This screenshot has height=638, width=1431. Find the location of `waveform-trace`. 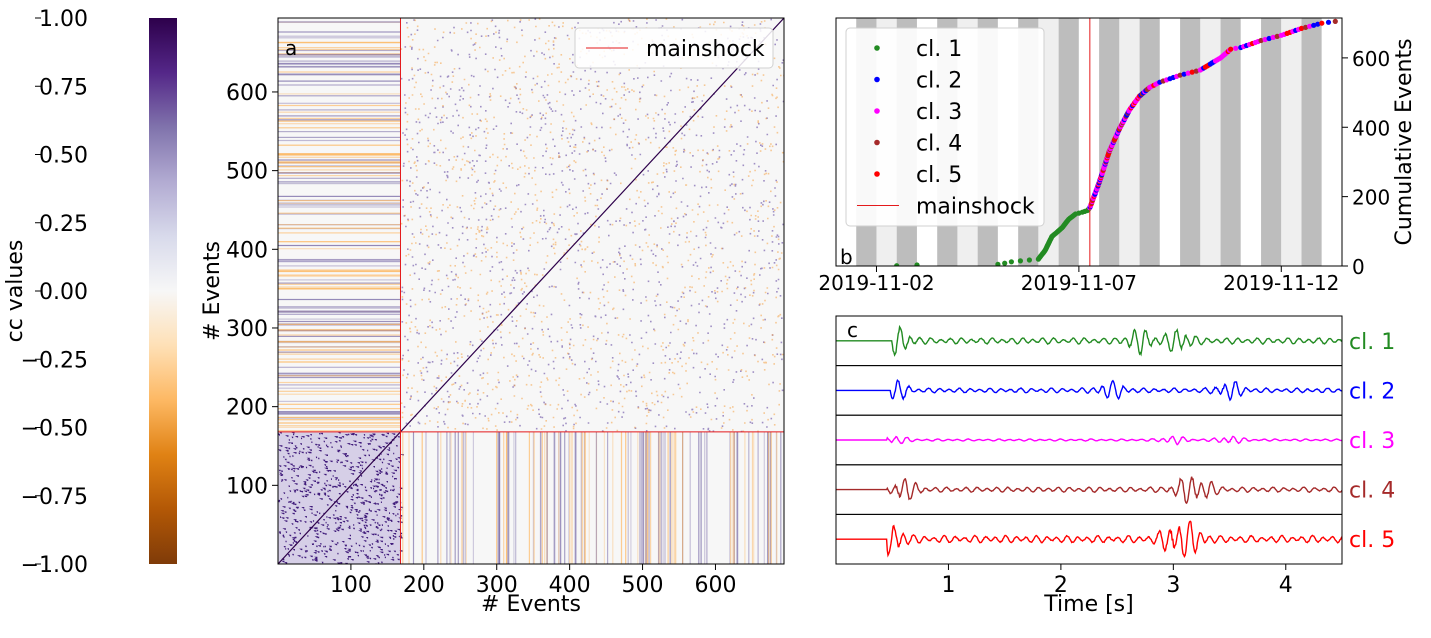

waveform-trace is located at coordinates (1089, 539).